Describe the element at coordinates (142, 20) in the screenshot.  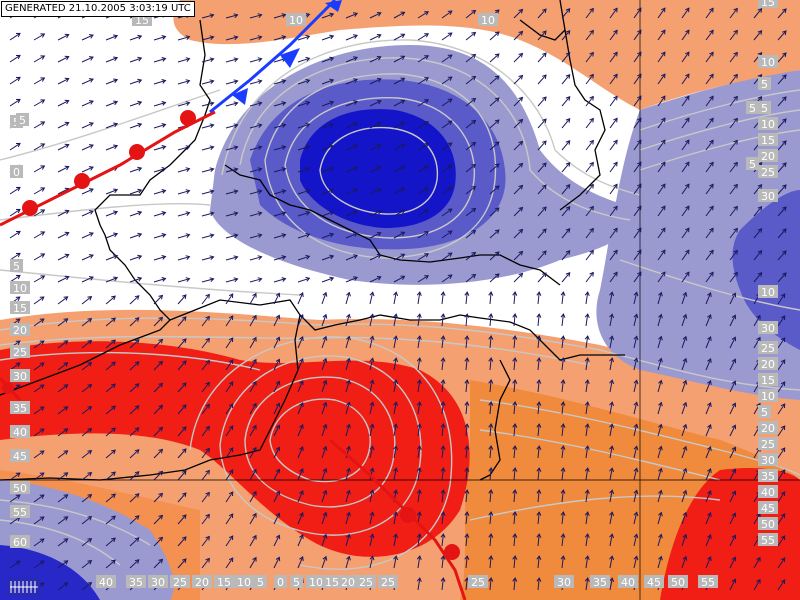
I see `contour-label: 15` at that location.